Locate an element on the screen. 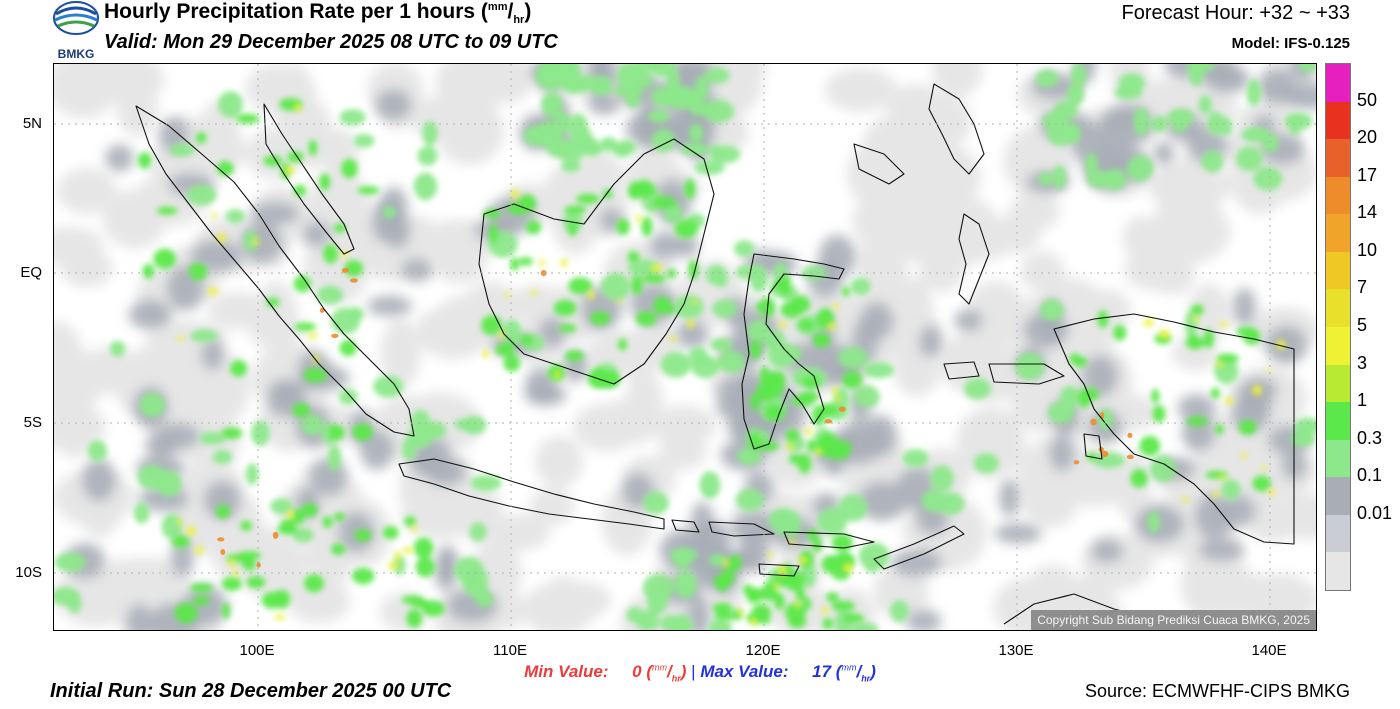 This screenshot has height=709, width=1400. colorbar-label: 0.01 is located at coordinates (1375, 512).